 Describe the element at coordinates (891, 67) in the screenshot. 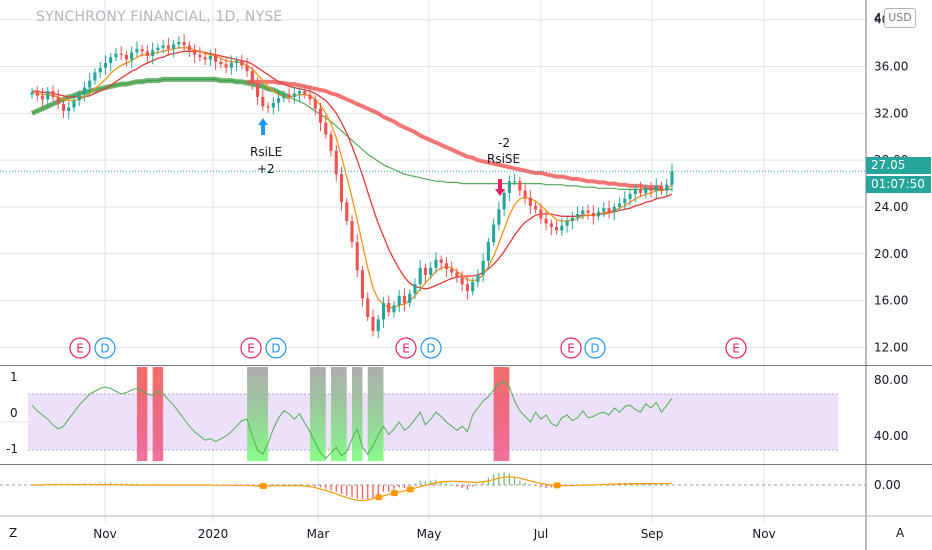

I see `price-axis-label: 36.00` at that location.